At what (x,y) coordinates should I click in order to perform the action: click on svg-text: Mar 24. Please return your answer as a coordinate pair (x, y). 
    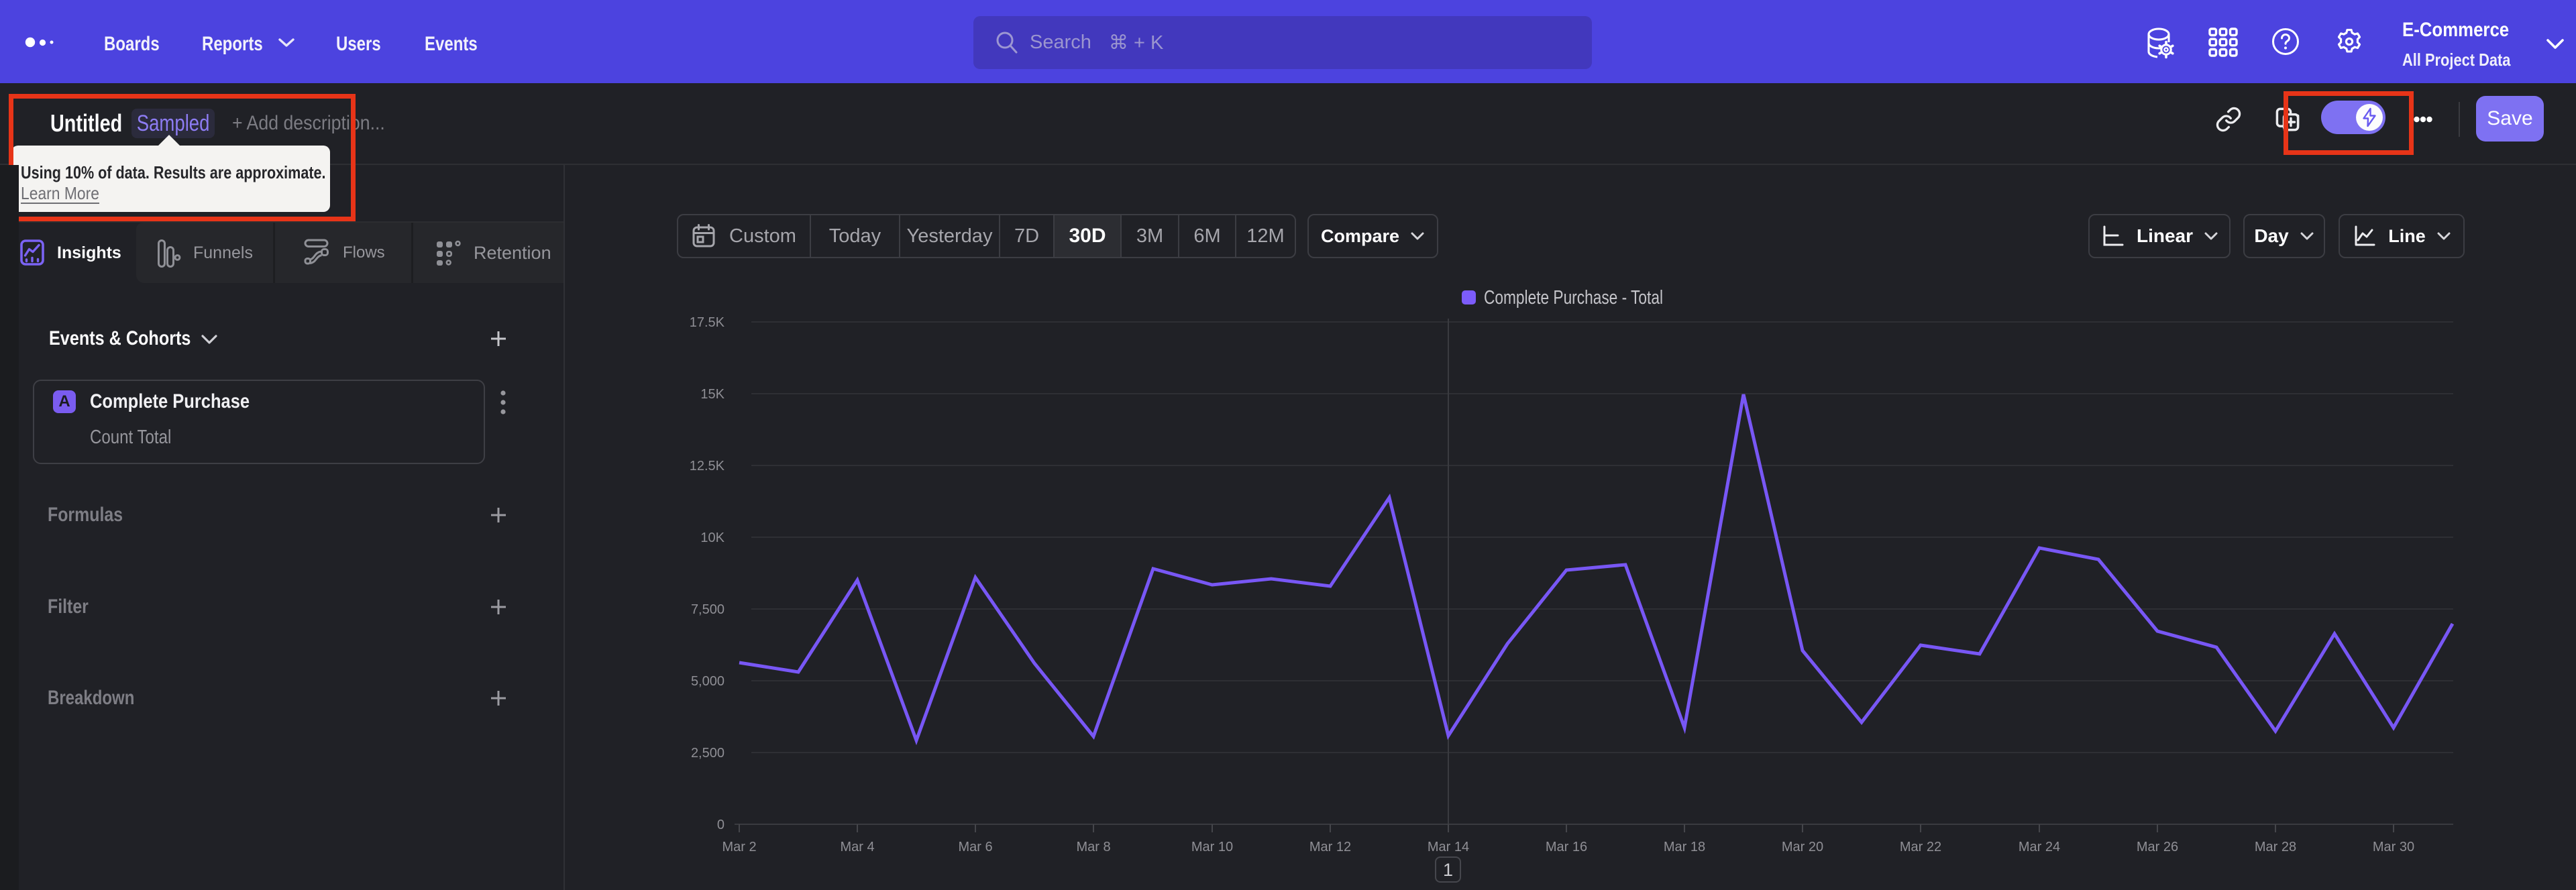
    Looking at the image, I should click on (2039, 847).